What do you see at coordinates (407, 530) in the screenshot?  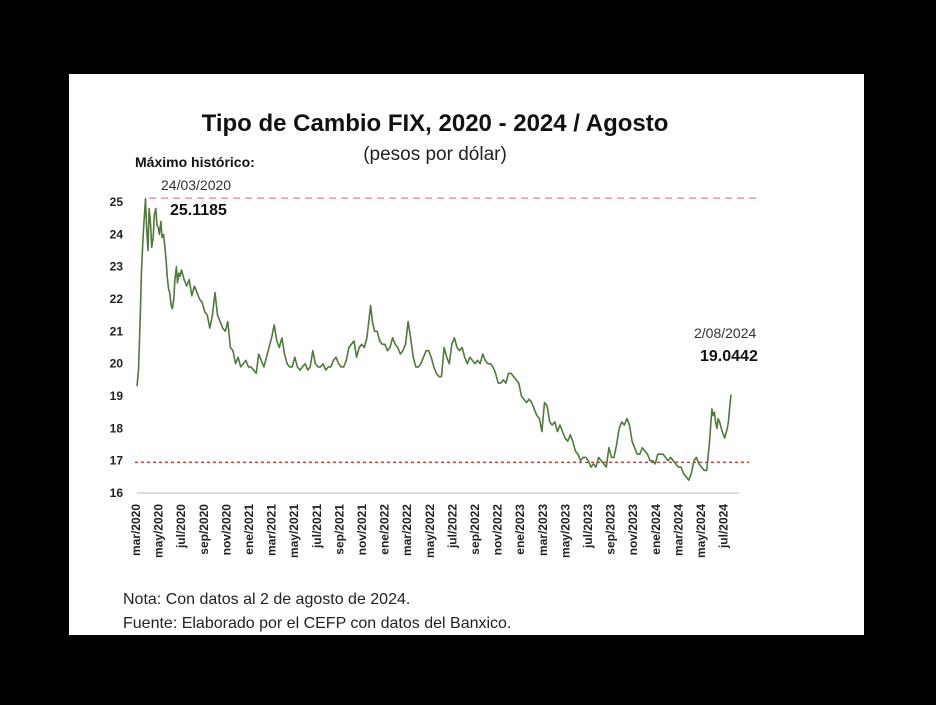 I see `x-tick-label: mar/2022` at bounding box center [407, 530].